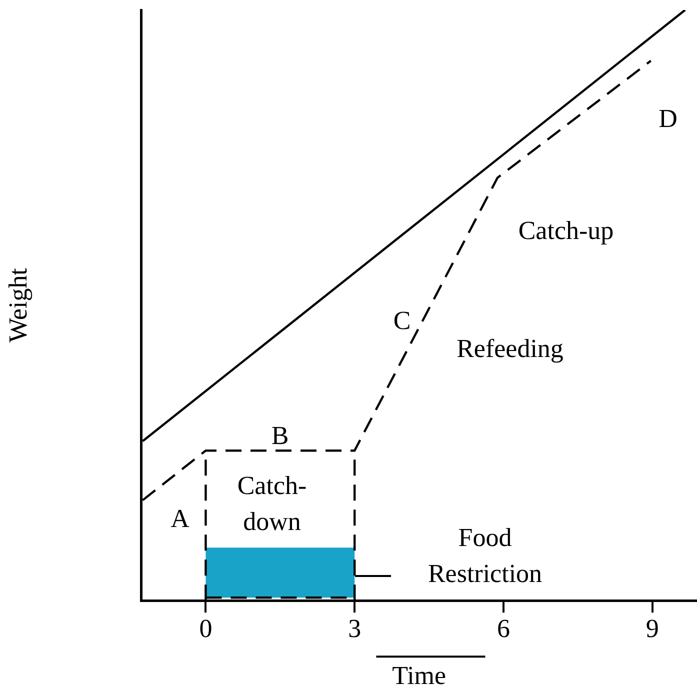  What do you see at coordinates (205, 629) in the screenshot?
I see `x-tick-label: 0` at bounding box center [205, 629].